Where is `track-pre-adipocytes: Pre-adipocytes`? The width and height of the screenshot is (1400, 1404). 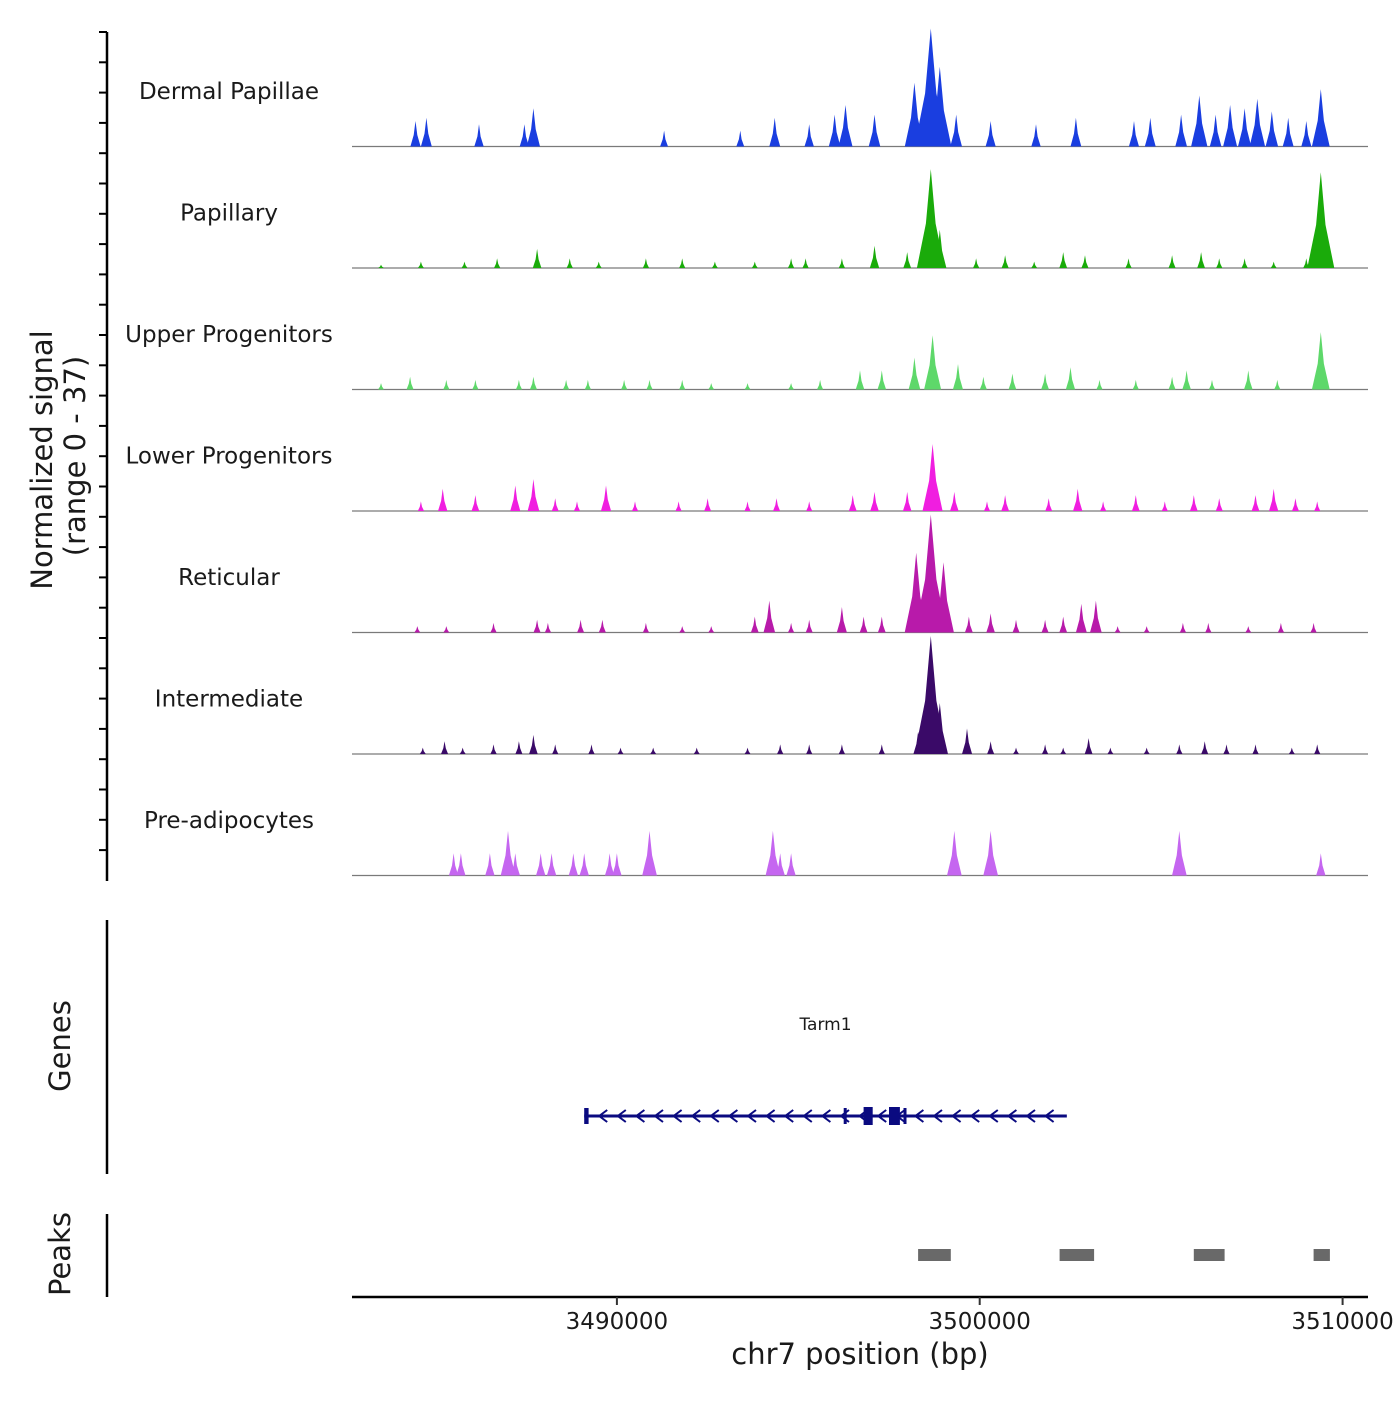
track-pre-adipocytes: Pre-adipocytes is located at coordinates (756, 842).